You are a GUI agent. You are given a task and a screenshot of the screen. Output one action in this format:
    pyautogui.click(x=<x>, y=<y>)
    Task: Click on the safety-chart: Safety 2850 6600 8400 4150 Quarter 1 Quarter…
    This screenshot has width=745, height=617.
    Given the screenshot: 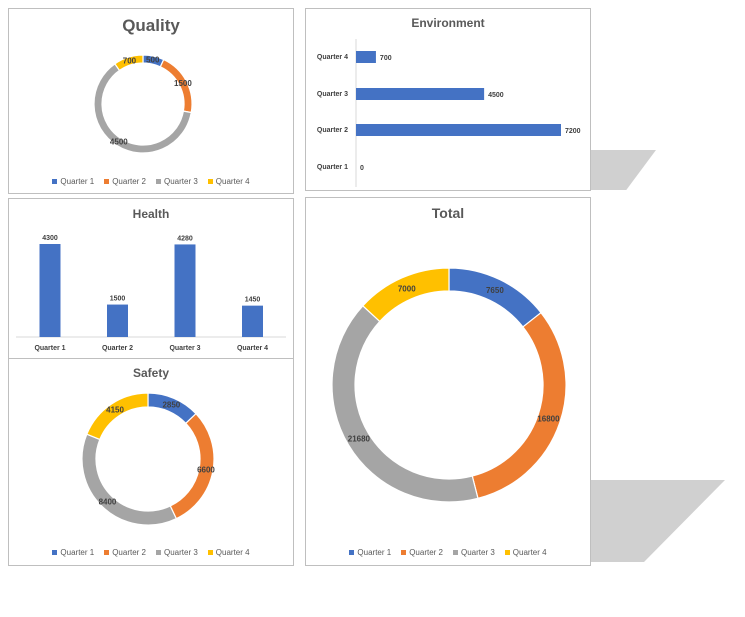 What is the action you would take?
    pyautogui.click(x=151, y=462)
    